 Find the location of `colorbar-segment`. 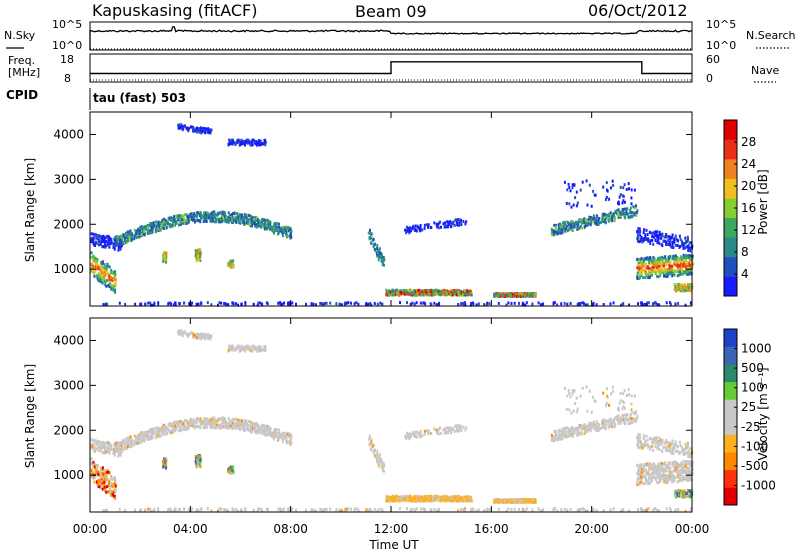

colorbar-segment is located at coordinates (730, 247).